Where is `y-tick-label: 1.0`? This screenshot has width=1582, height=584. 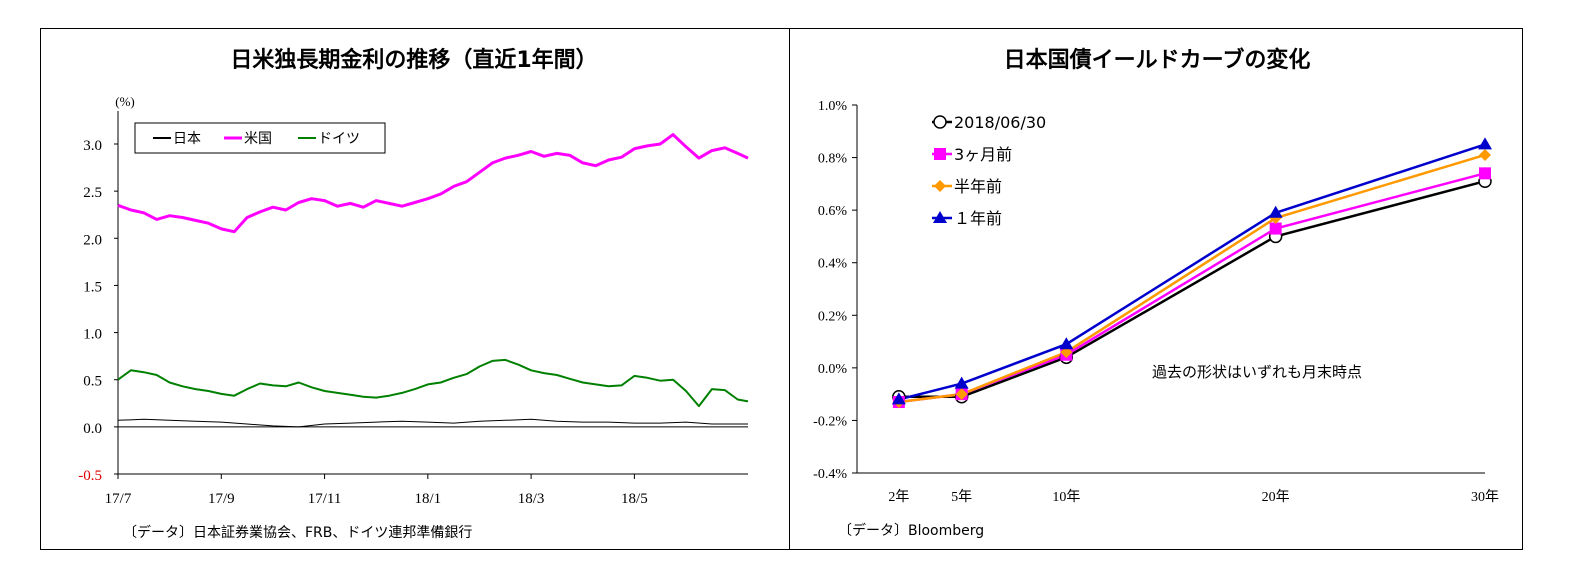
y-tick-label: 1.0 is located at coordinates (92, 335).